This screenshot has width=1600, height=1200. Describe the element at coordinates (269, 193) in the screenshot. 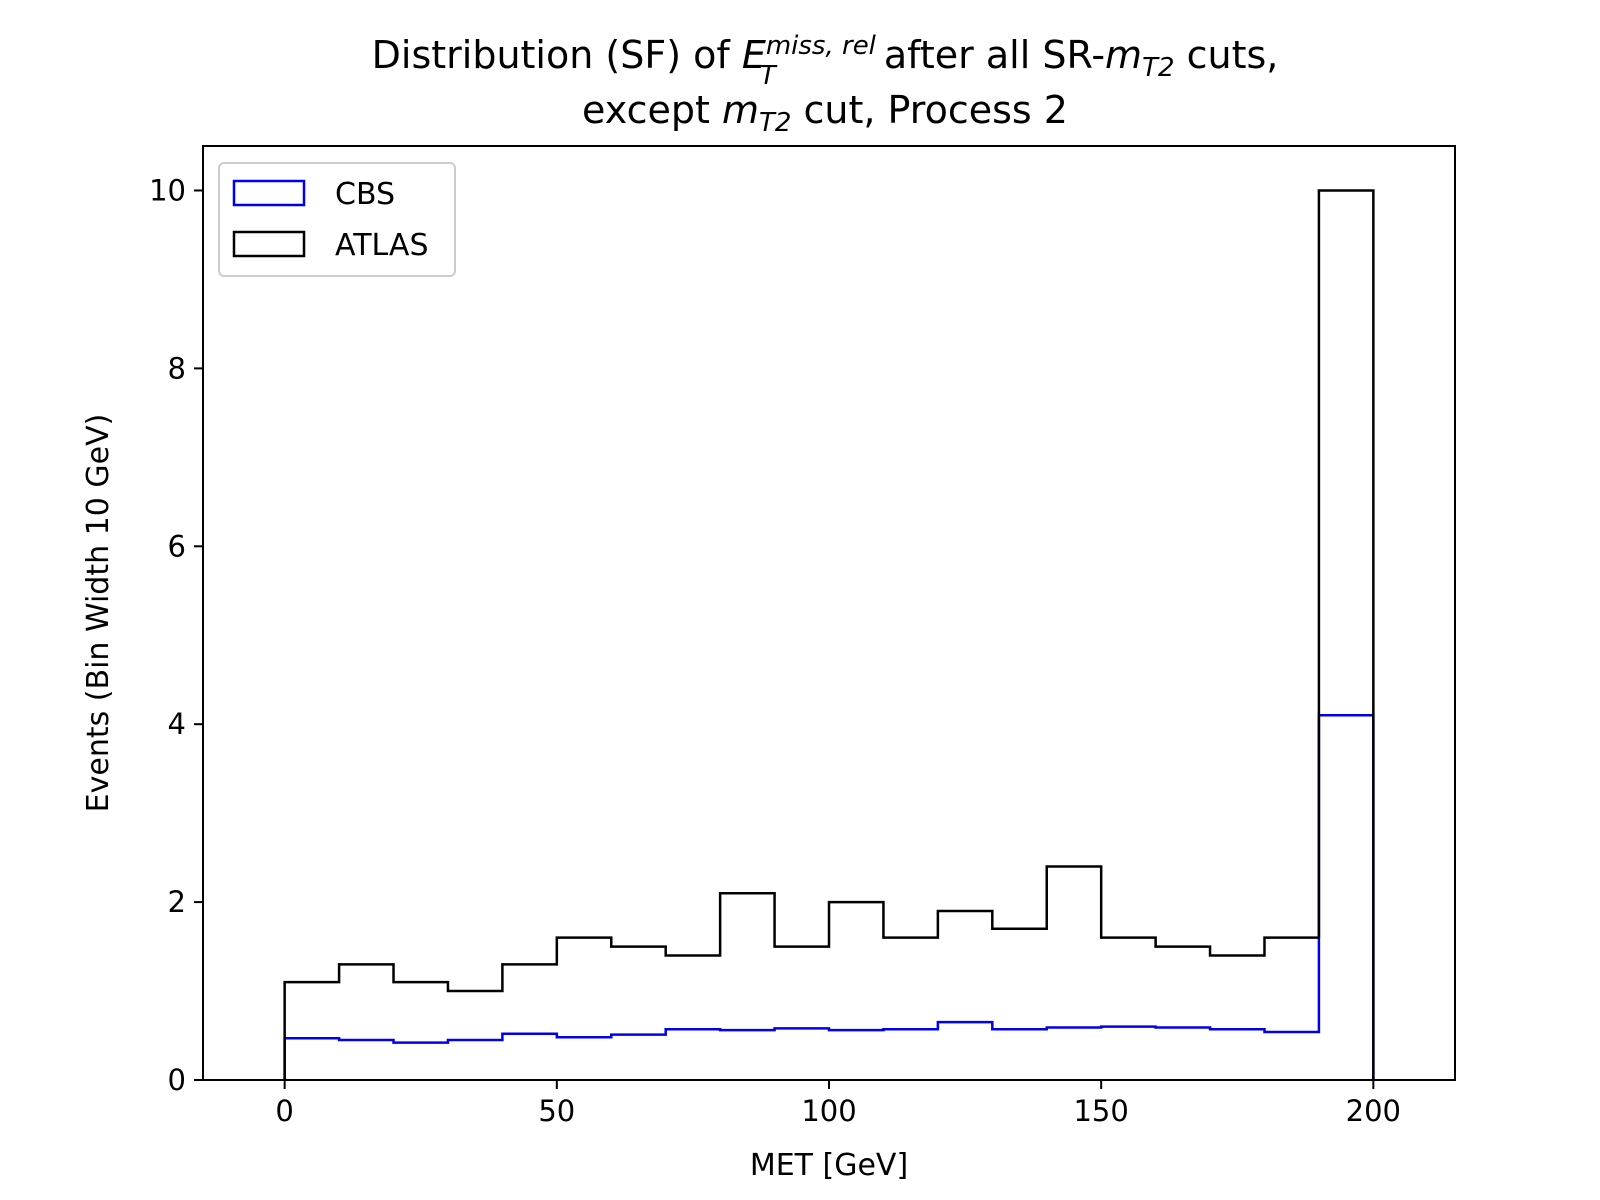

I see `legend-swatch-cbs` at that location.